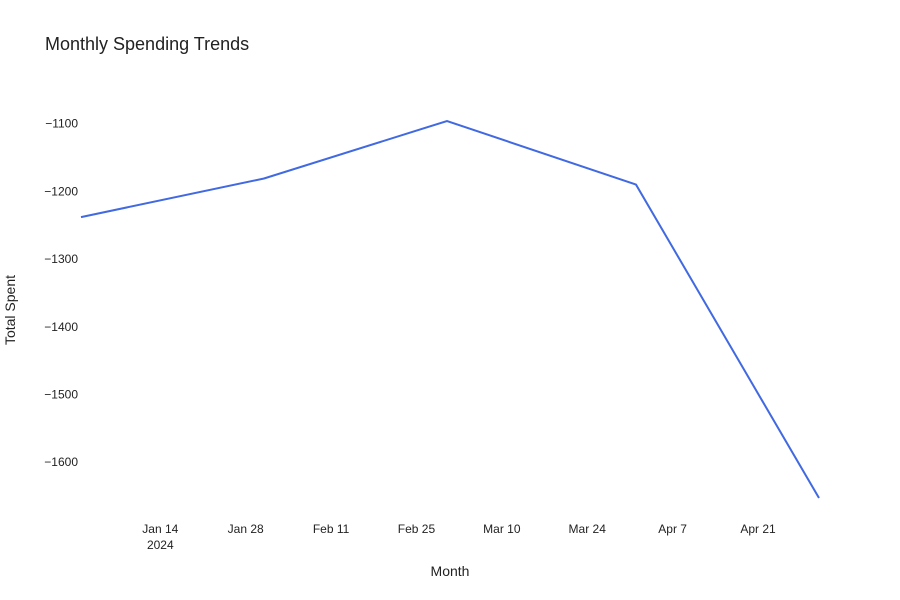 The height and width of the screenshot is (600, 900). Describe the element at coordinates (417, 529) in the screenshot. I see `x-tick-label: Feb 25` at that location.